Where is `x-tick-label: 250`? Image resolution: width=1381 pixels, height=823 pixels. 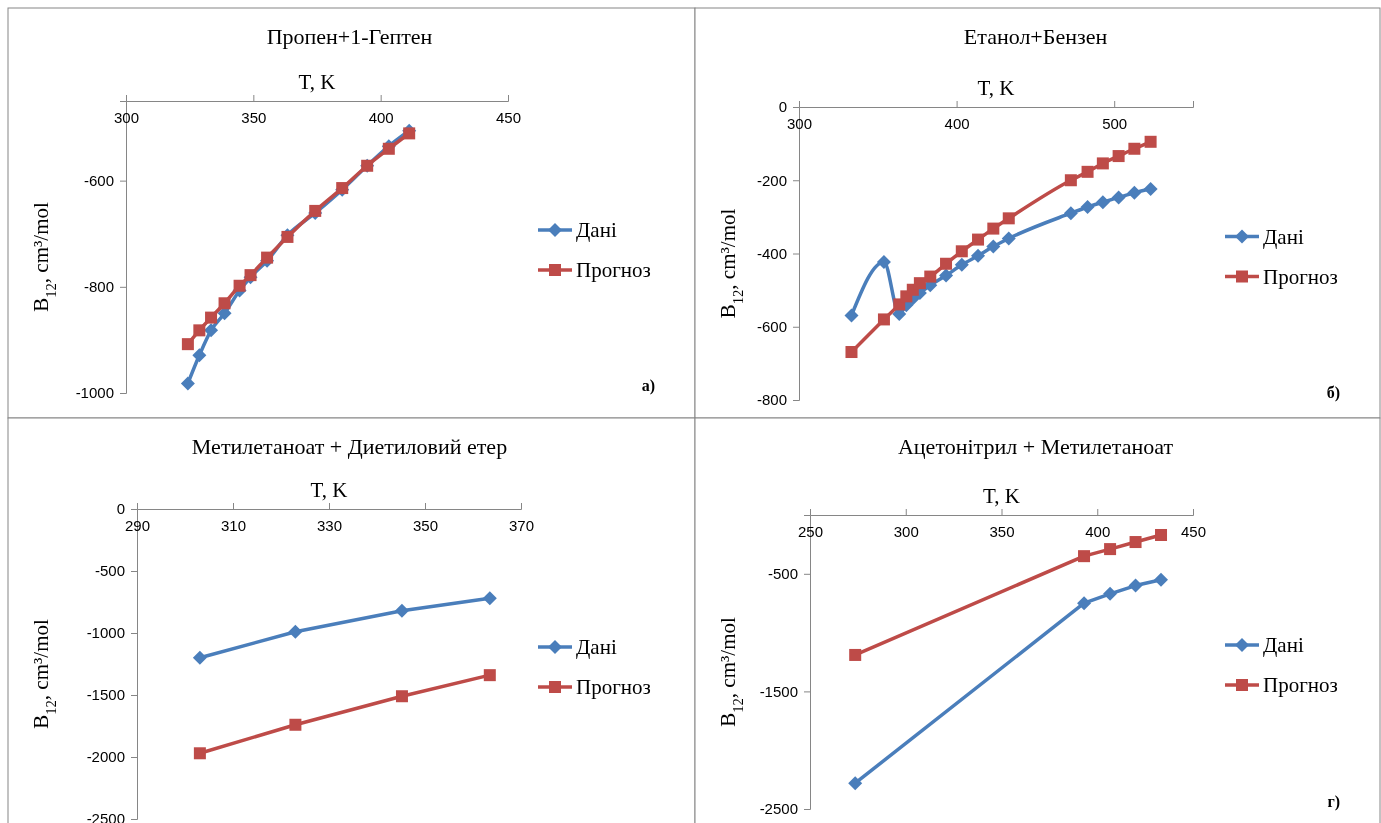
x-tick-label: 250 is located at coordinates (810, 531).